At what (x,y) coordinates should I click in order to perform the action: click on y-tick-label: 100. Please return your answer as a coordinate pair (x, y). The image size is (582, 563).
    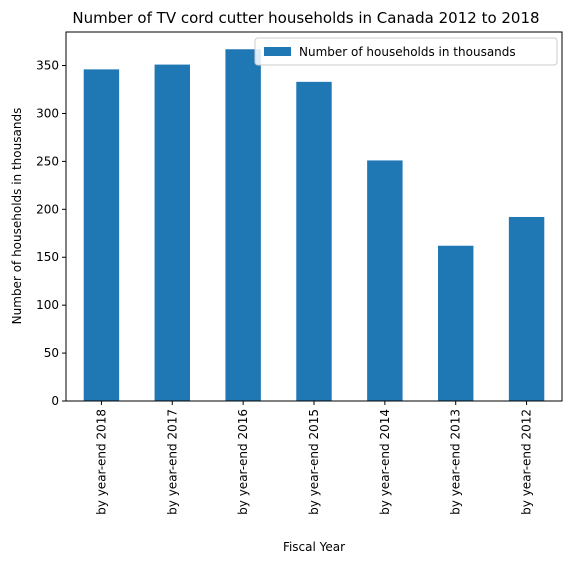
    Looking at the image, I should click on (47, 305).